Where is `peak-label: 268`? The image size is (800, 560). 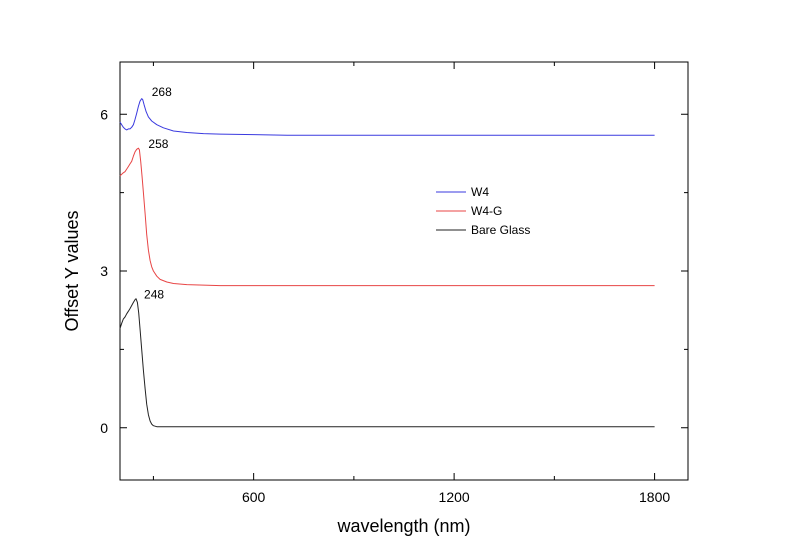 peak-label: 268 is located at coordinates (162, 92).